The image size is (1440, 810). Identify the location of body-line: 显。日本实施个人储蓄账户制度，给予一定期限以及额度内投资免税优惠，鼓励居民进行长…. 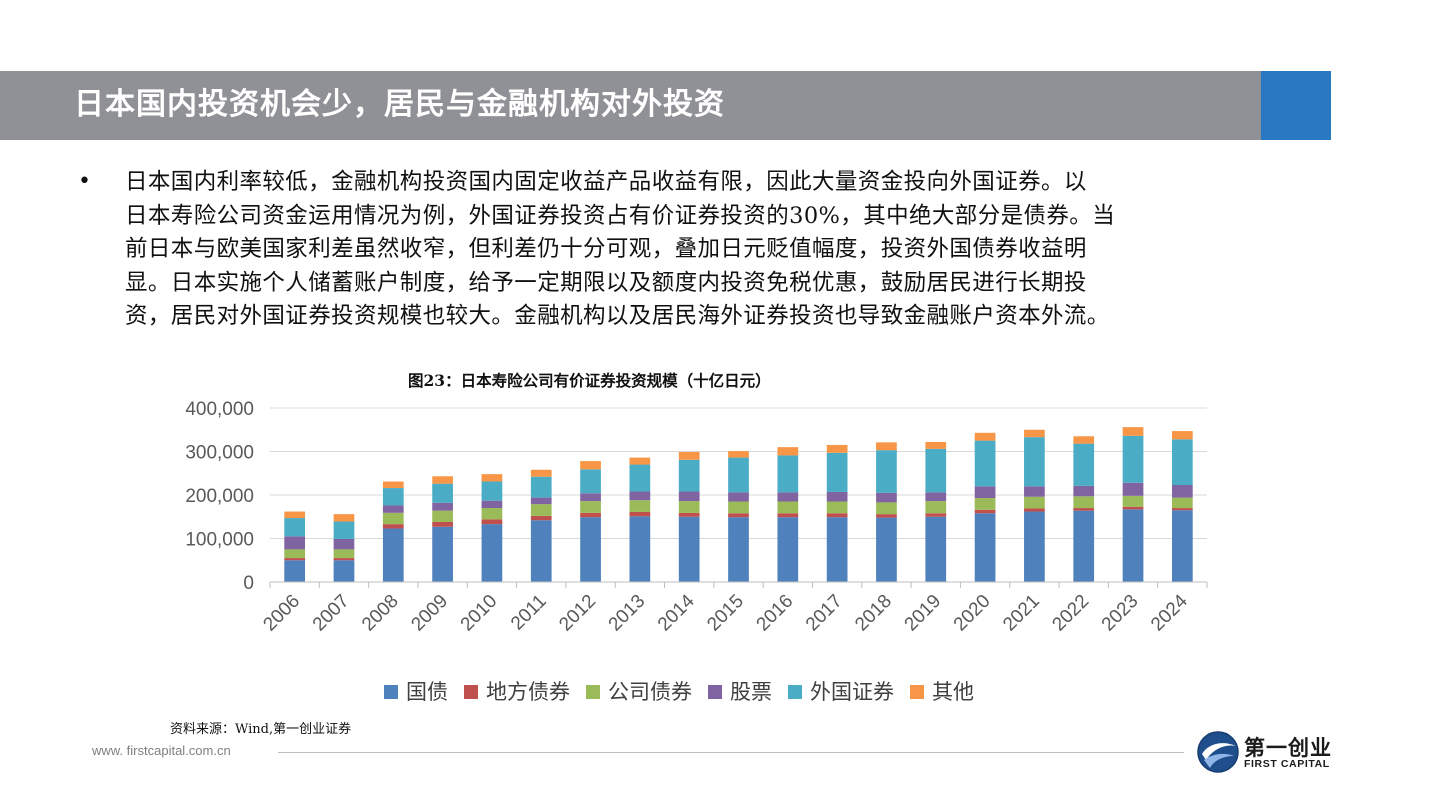
(606, 282).